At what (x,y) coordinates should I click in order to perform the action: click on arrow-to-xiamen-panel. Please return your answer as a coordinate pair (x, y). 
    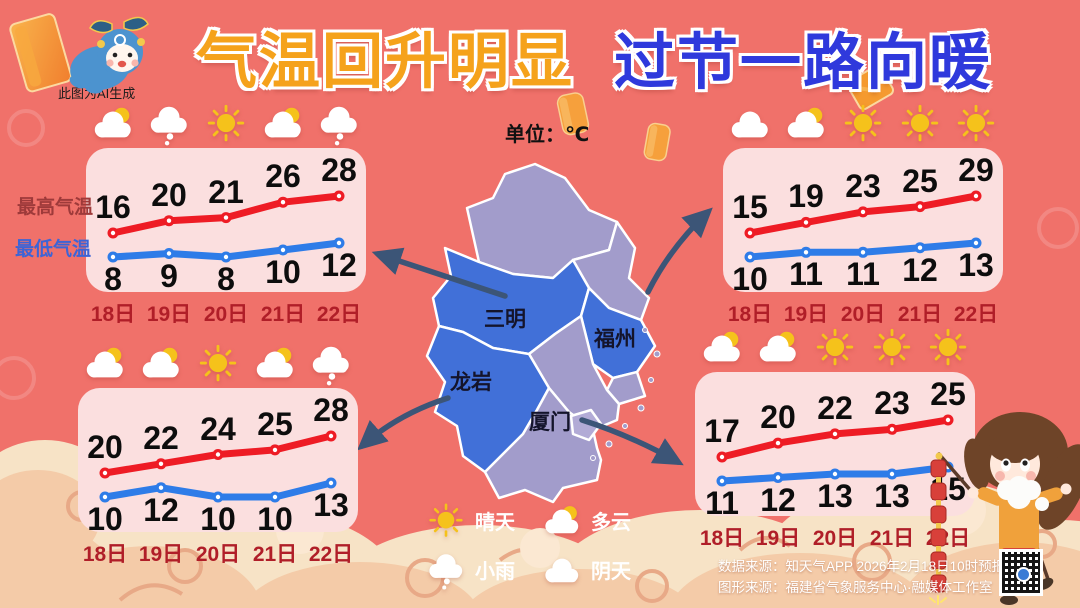
    Looking at the image, I should click on (631, 441).